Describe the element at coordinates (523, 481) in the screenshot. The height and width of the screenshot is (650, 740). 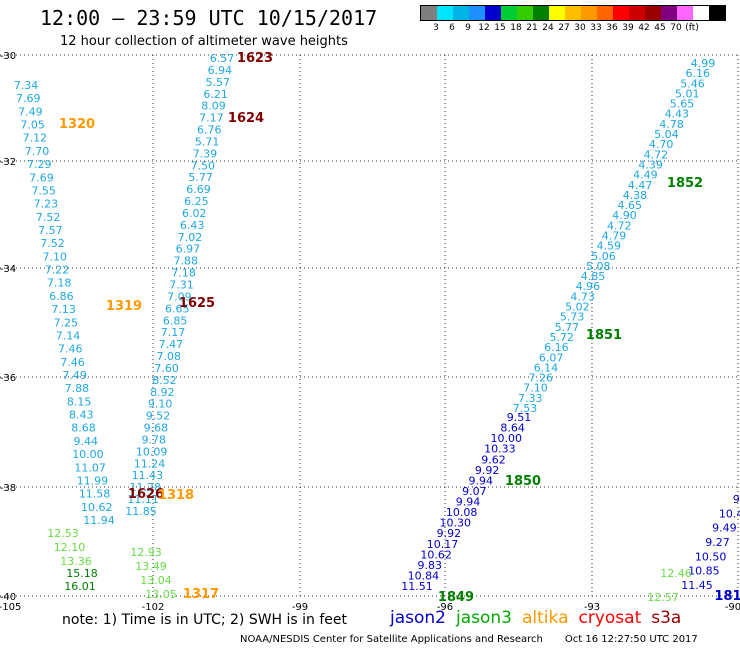
I see `pass-label: 1850` at that location.